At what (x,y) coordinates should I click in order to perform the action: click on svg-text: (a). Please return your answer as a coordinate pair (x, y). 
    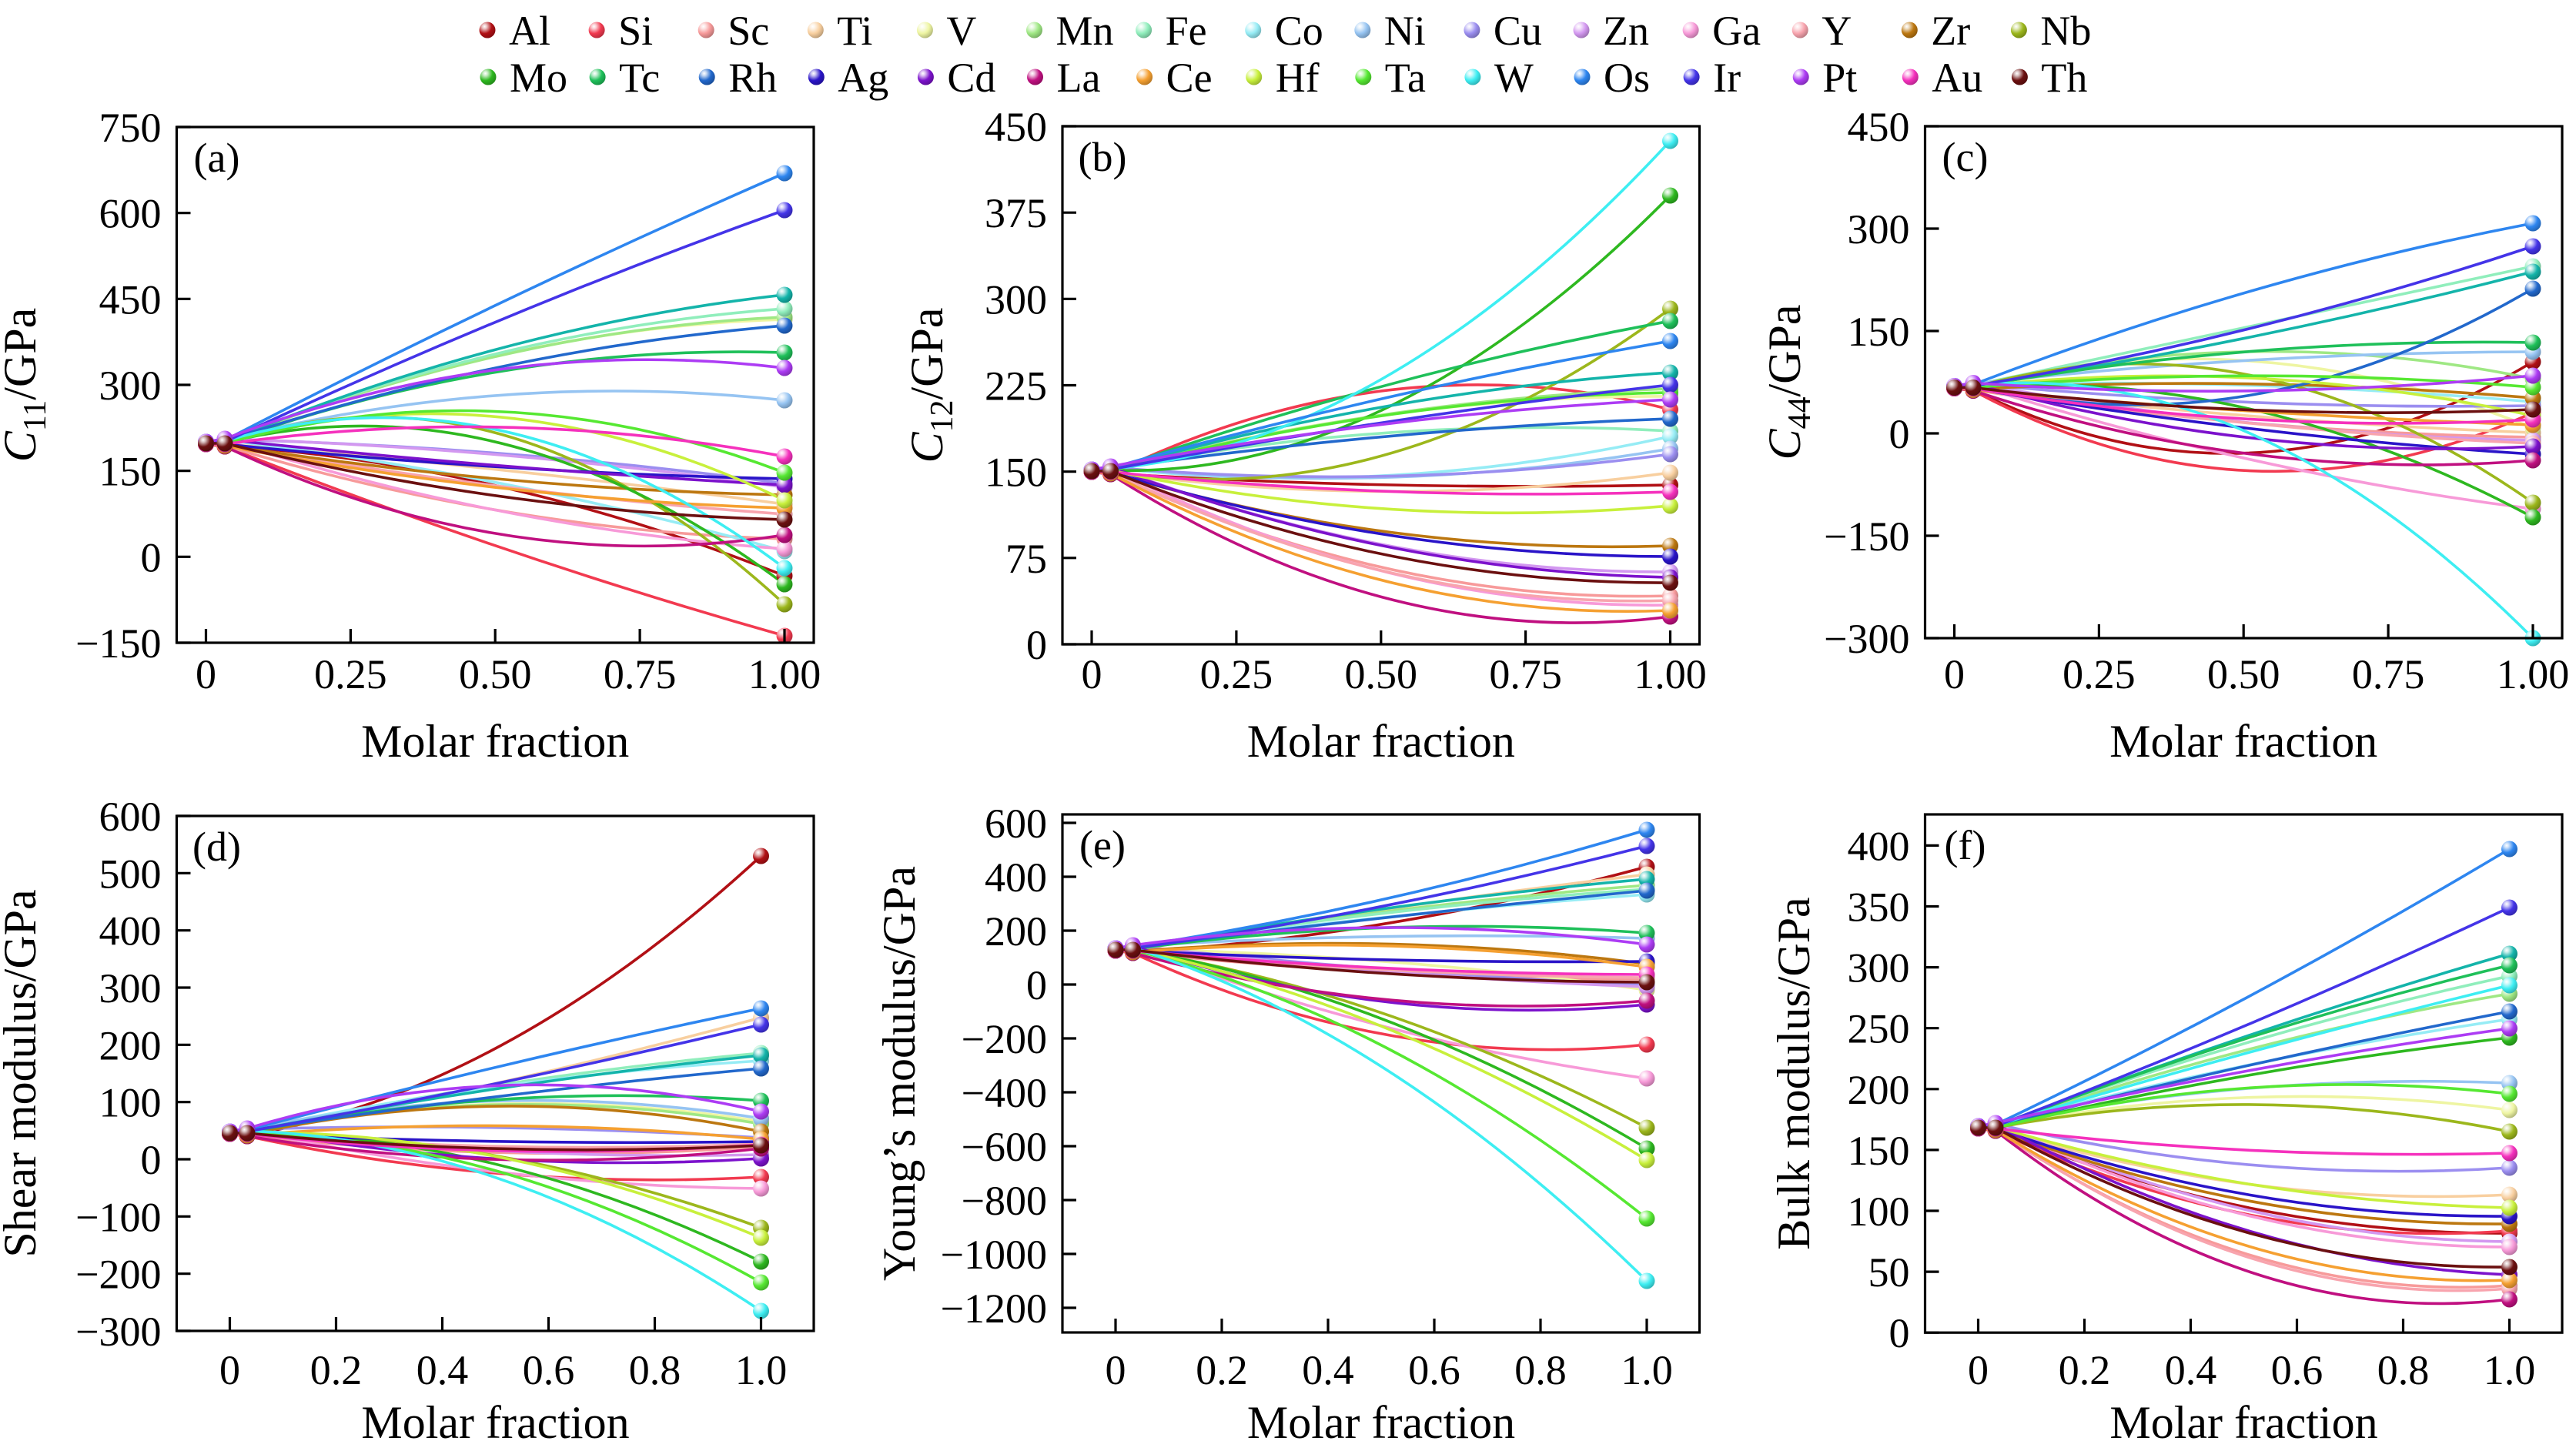
    Looking at the image, I should click on (217, 158).